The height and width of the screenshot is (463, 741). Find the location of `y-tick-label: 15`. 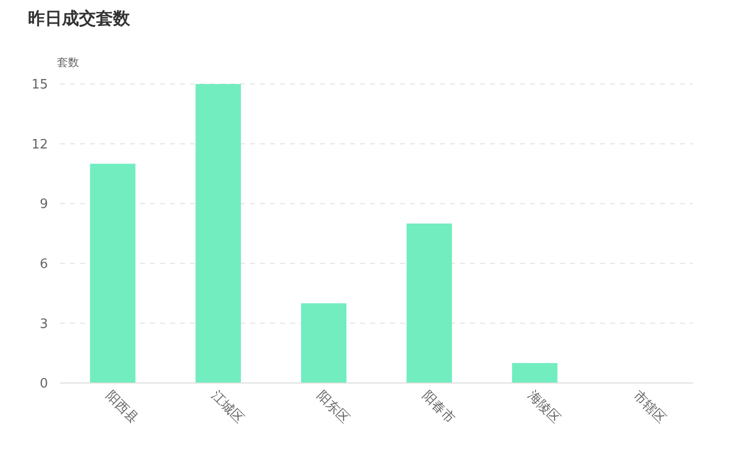

y-tick-label: 15 is located at coordinates (39, 85).